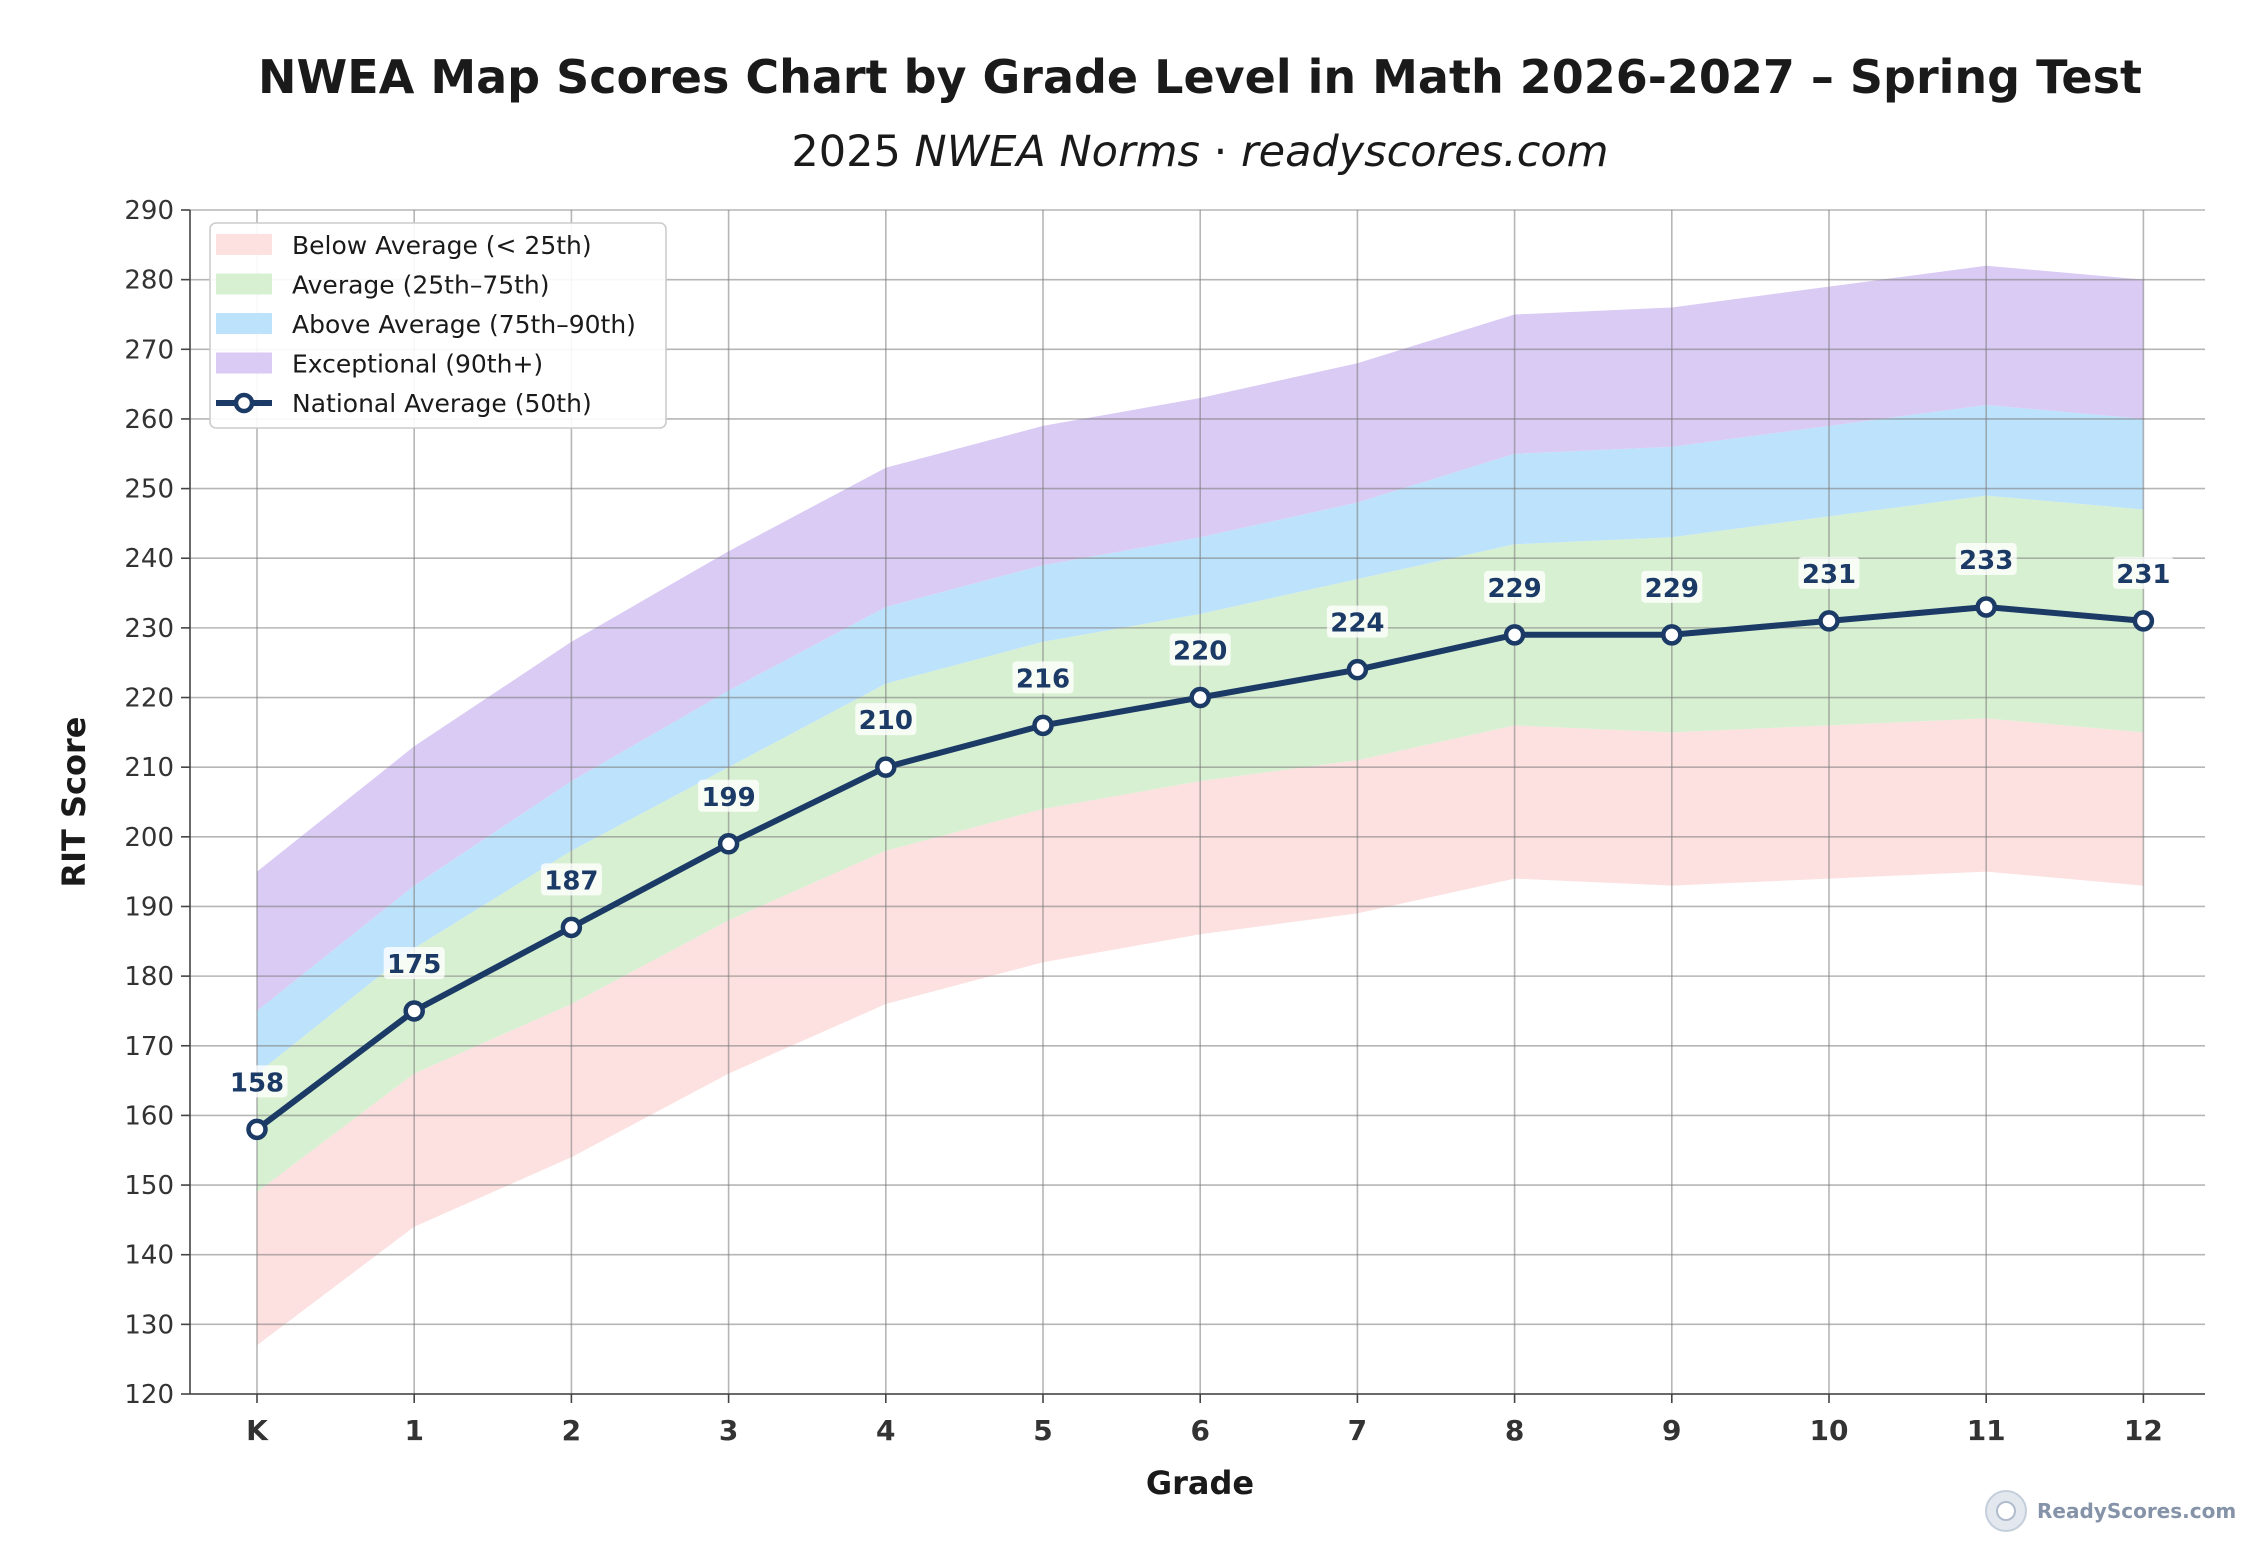 The image size is (2257, 1557). What do you see at coordinates (885, 1430) in the screenshot?
I see `x-tick-label: 4` at bounding box center [885, 1430].